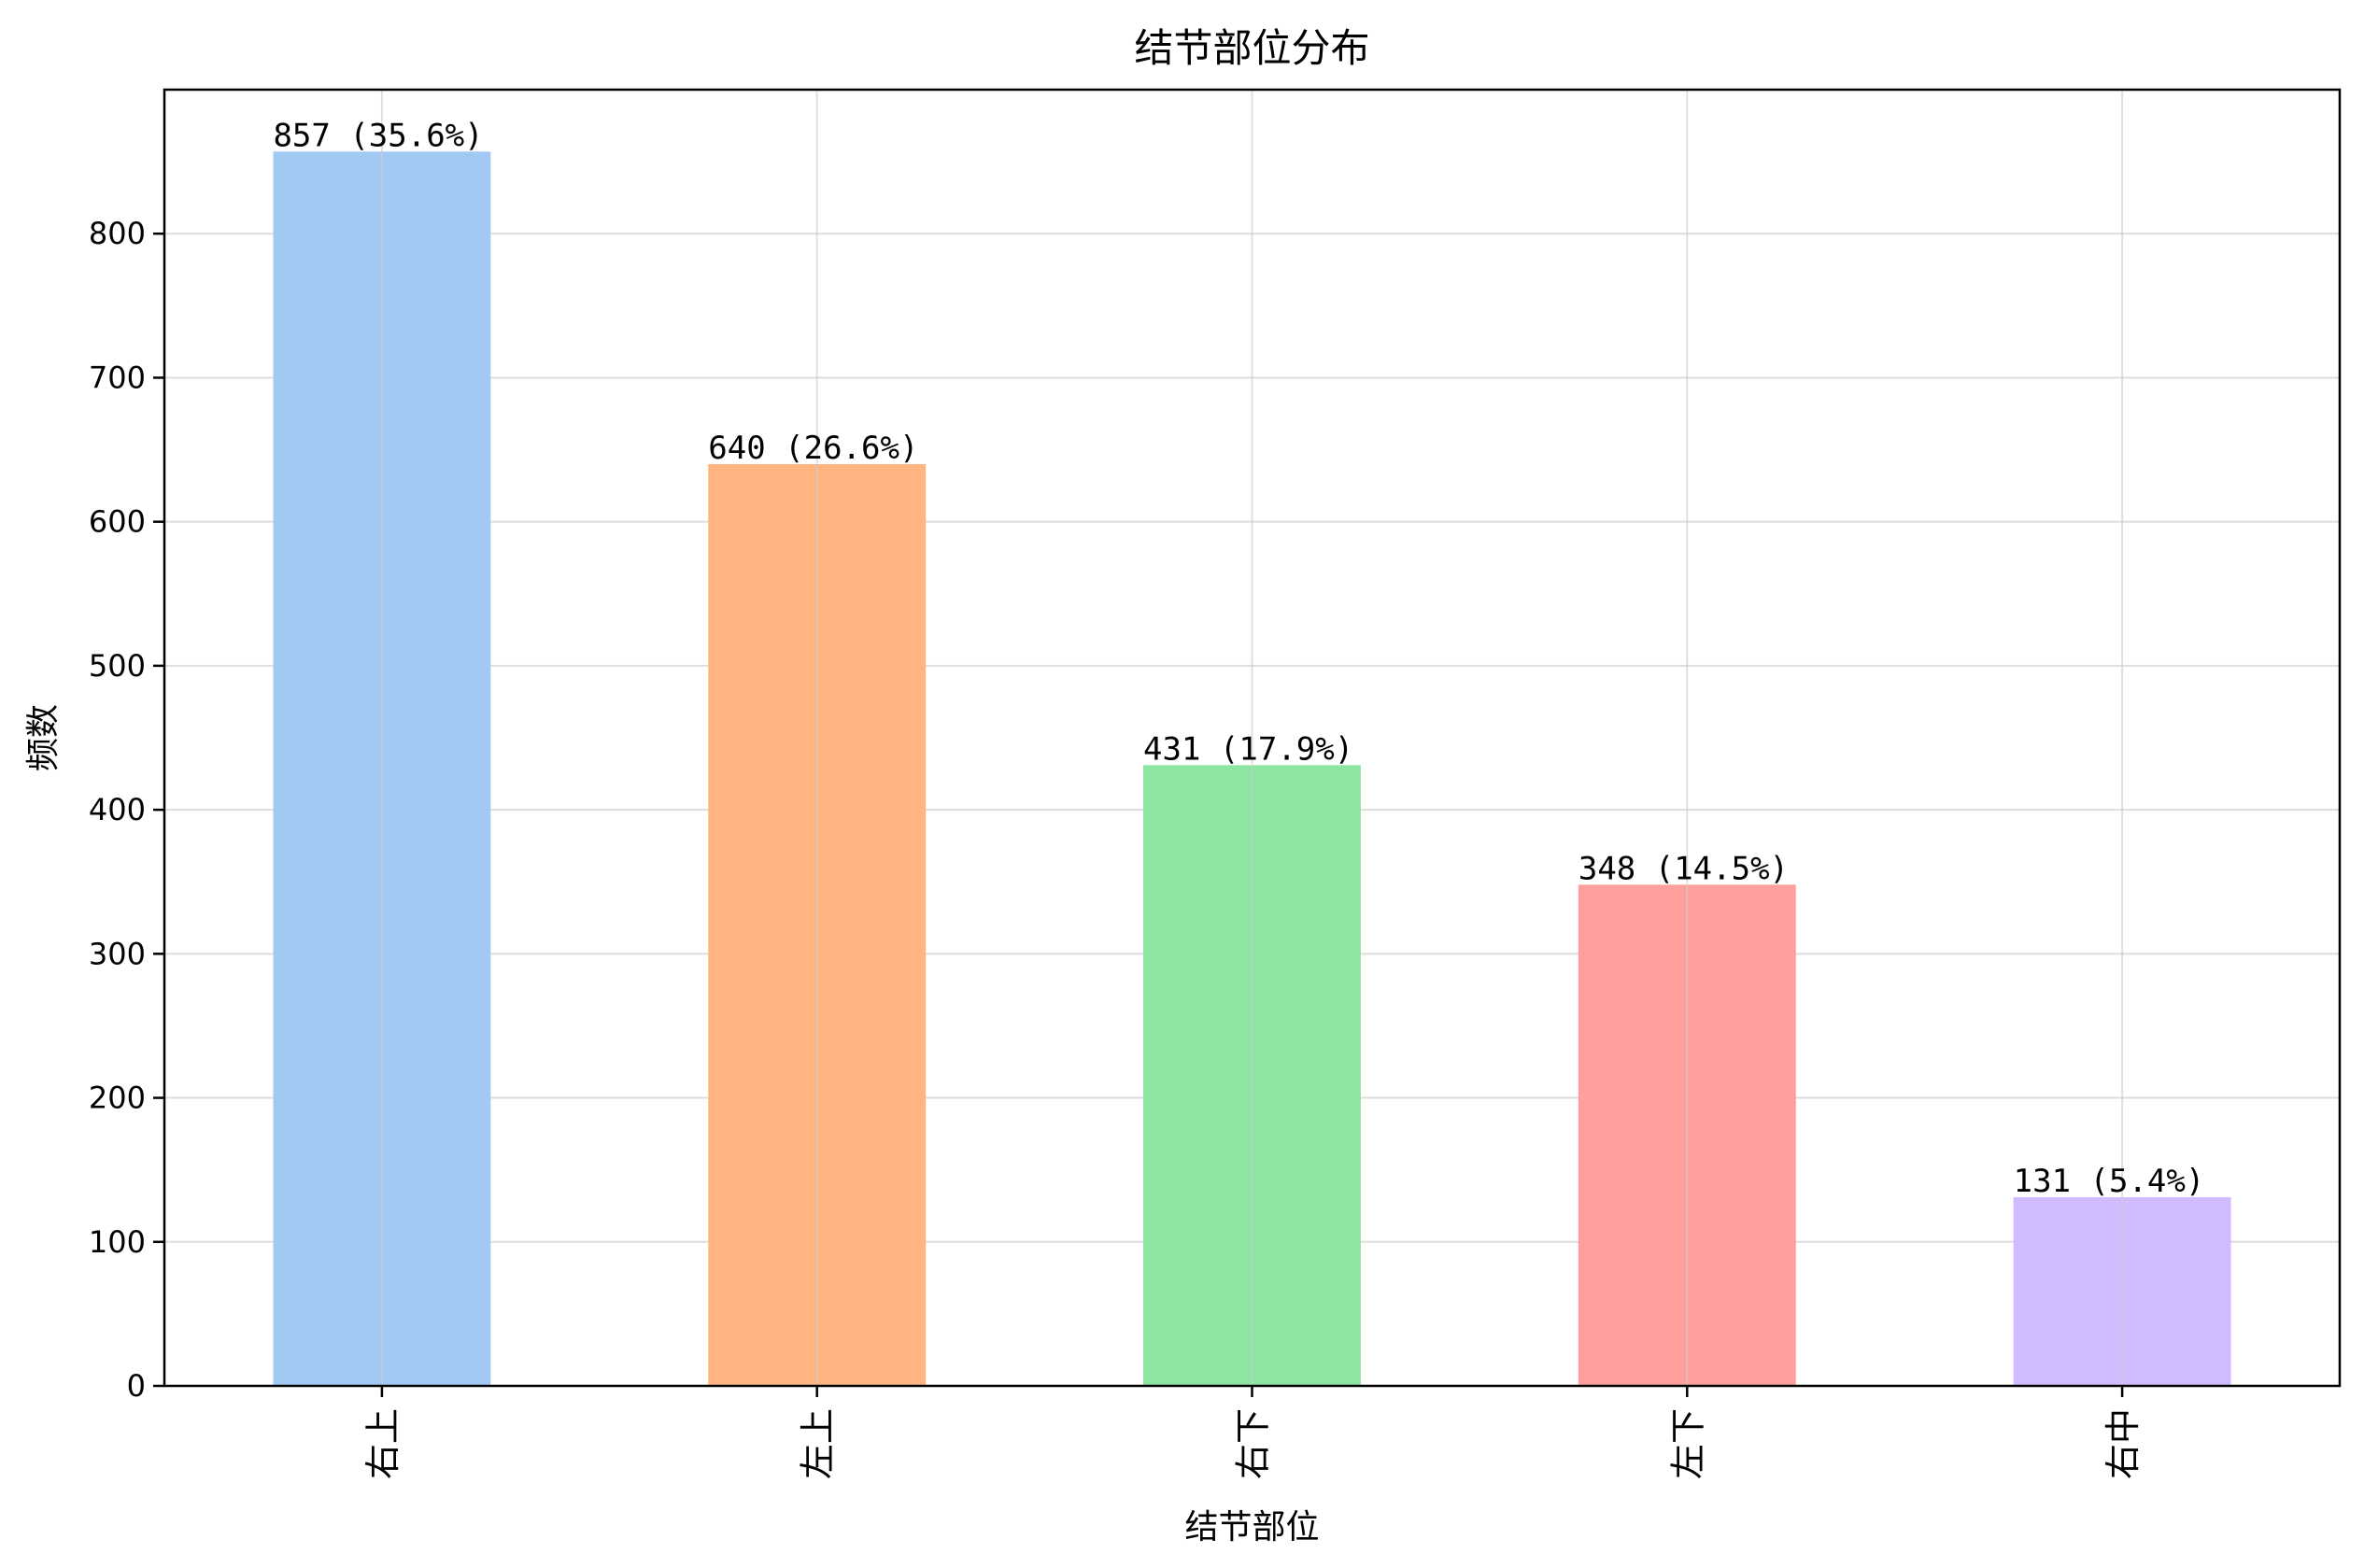 Image resolution: width=2364 pixels, height=1568 pixels. Describe the element at coordinates (1252, 1527) in the screenshot. I see `x-axis-label: 结节部位` at that location.